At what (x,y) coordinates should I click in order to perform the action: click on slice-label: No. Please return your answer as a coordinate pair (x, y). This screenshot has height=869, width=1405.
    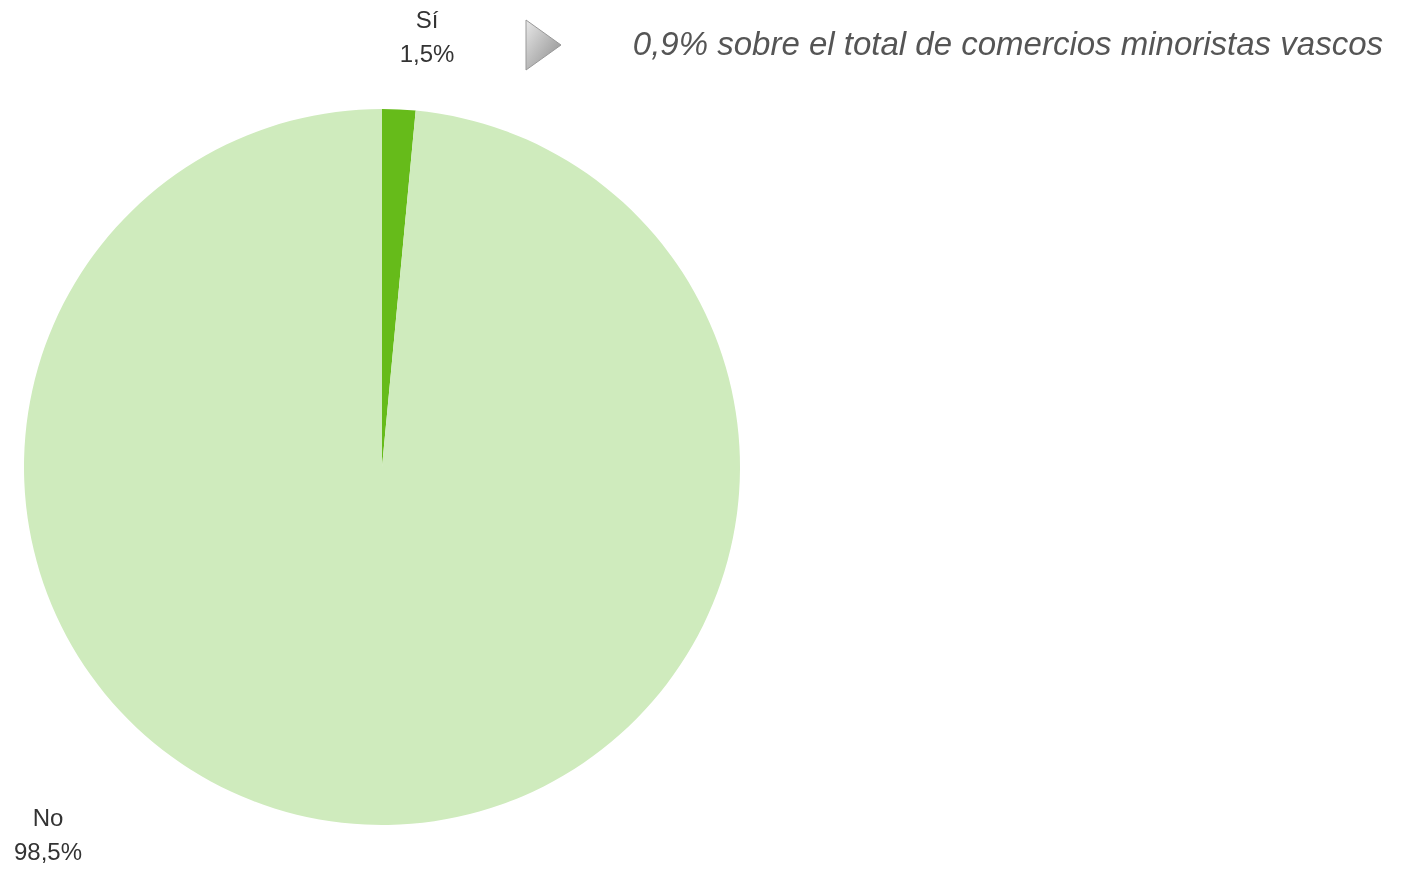
    Looking at the image, I should click on (48, 817).